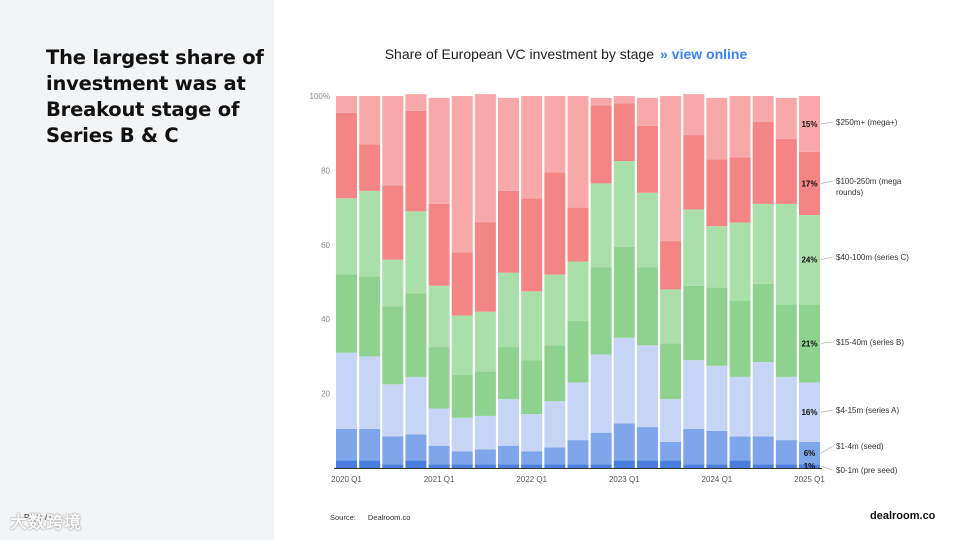 This screenshot has width=960, height=540. I want to click on source-note: Source: Dealroom.co, so click(370, 517).